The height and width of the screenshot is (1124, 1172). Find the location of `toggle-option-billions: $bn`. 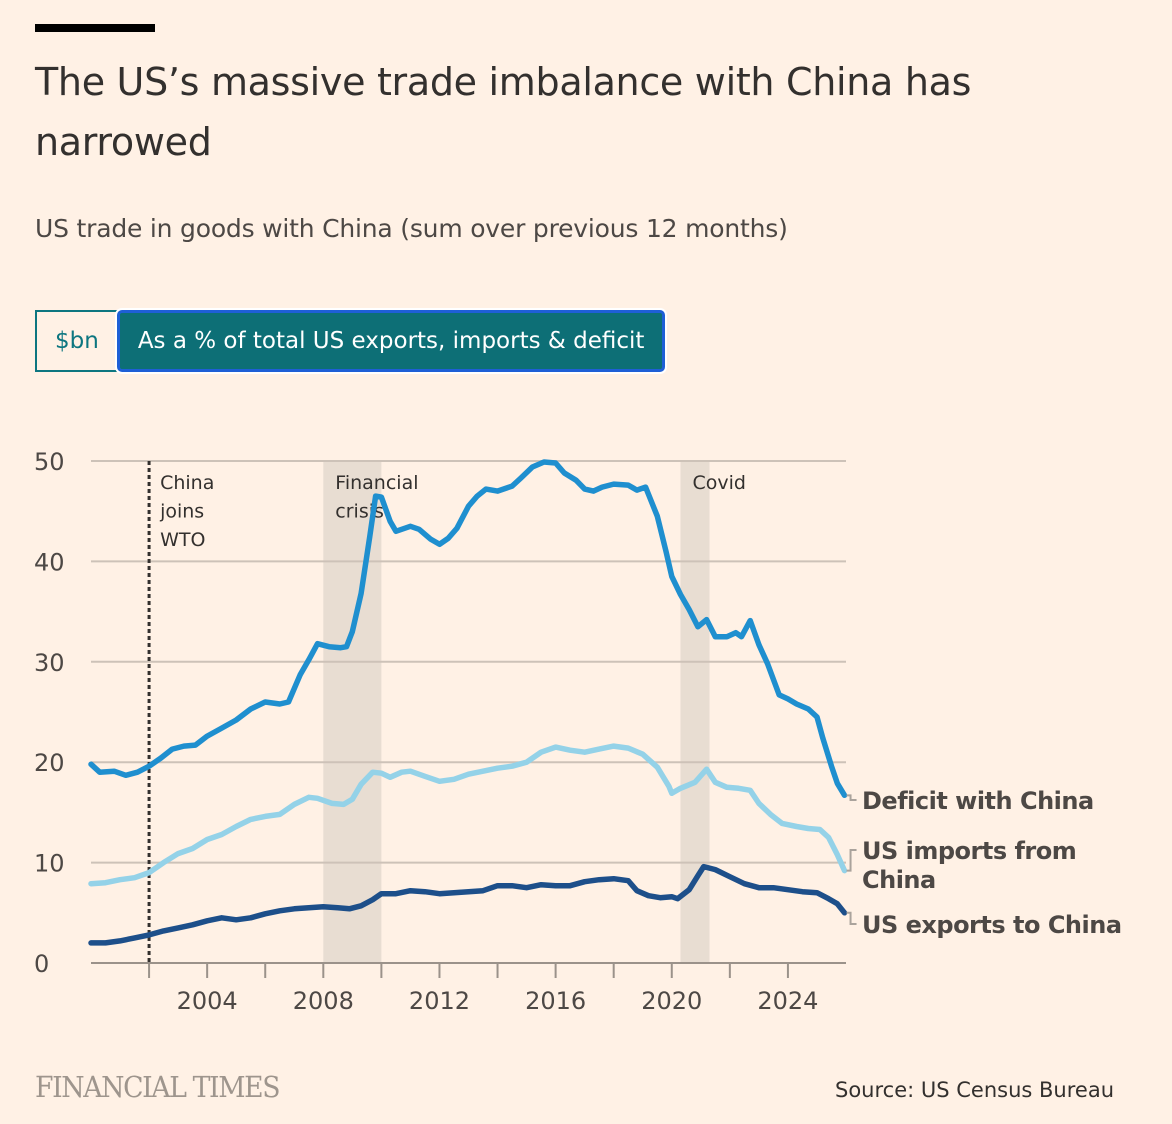

toggle-option-billions: $bn is located at coordinates (76, 341).